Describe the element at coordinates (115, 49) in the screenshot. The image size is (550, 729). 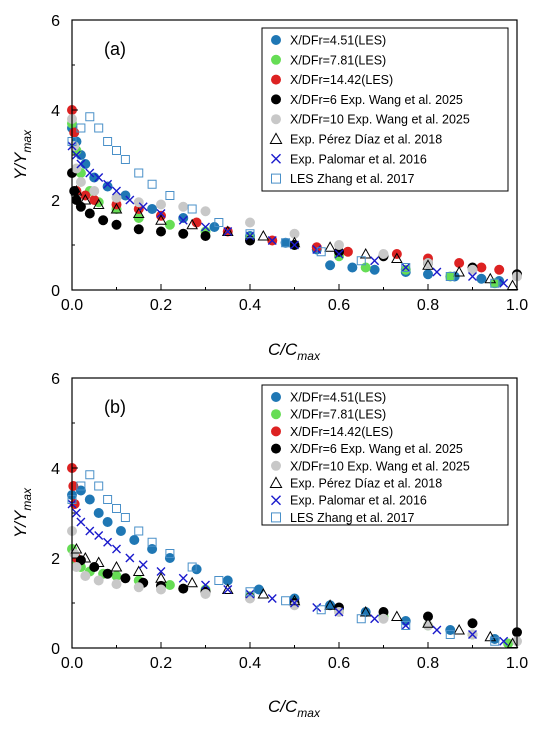
I see `panel-a-label: (a)` at that location.